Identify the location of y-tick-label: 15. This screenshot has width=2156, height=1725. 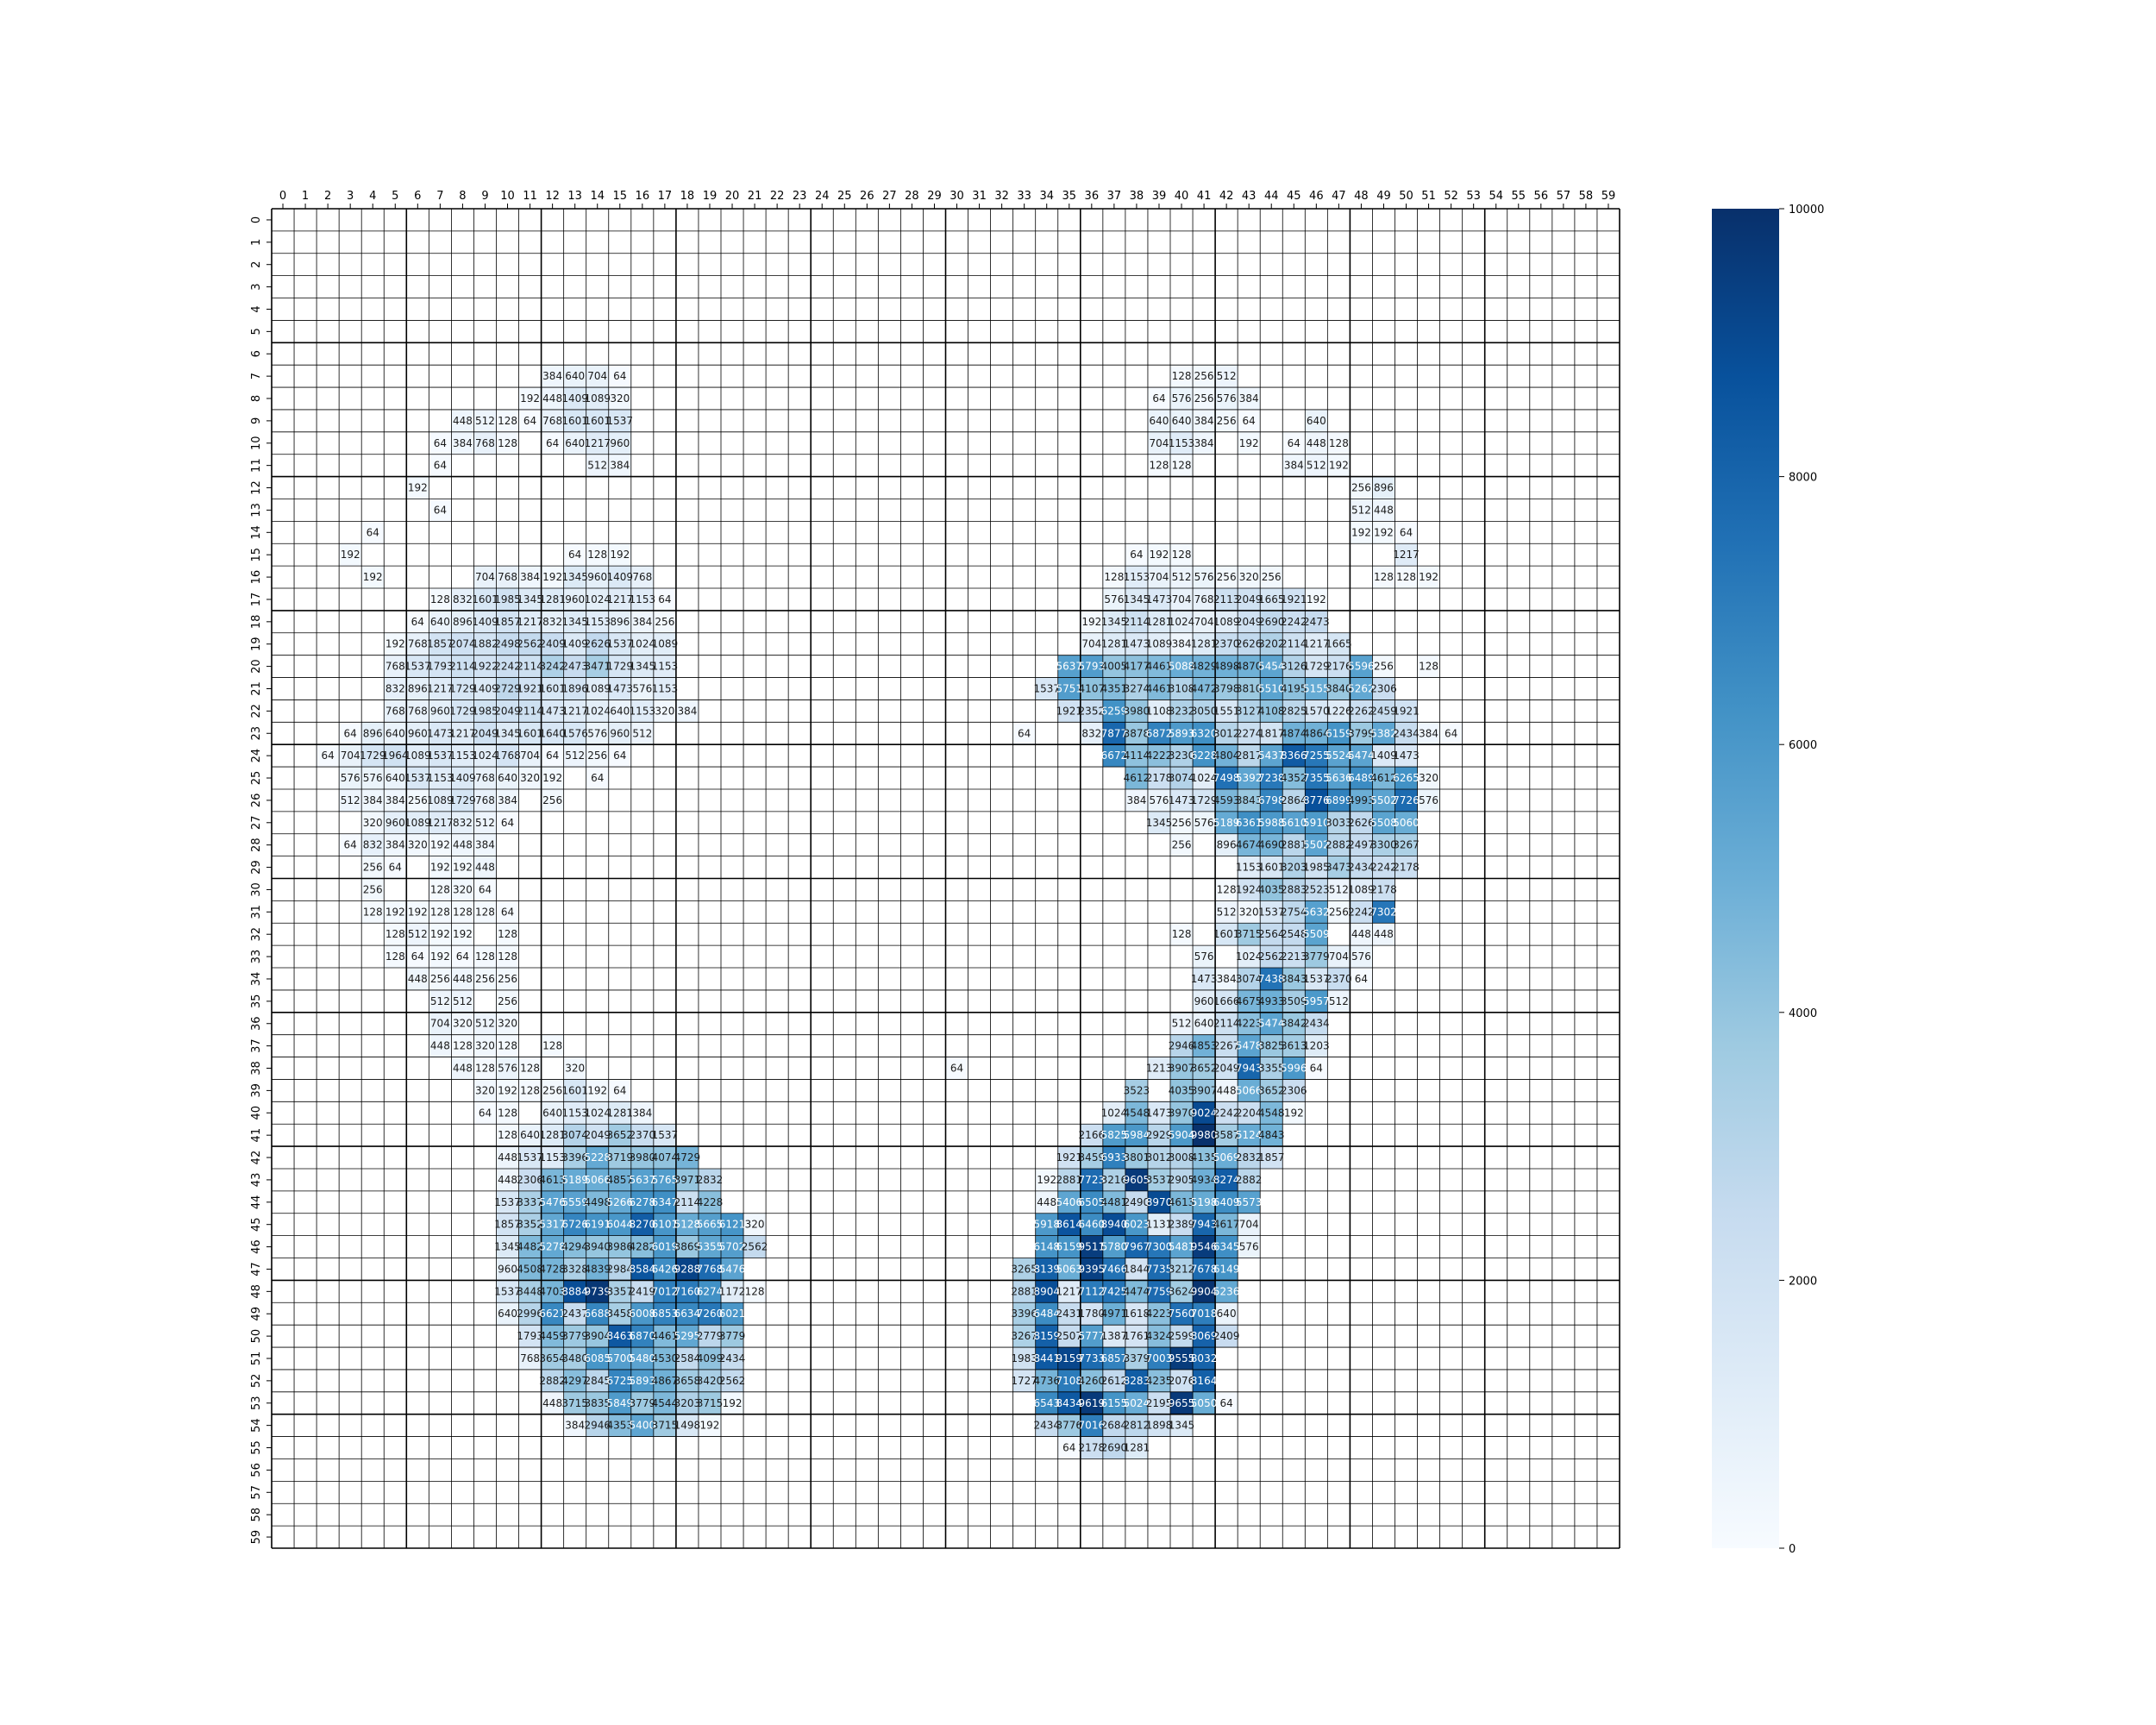
(256, 555).